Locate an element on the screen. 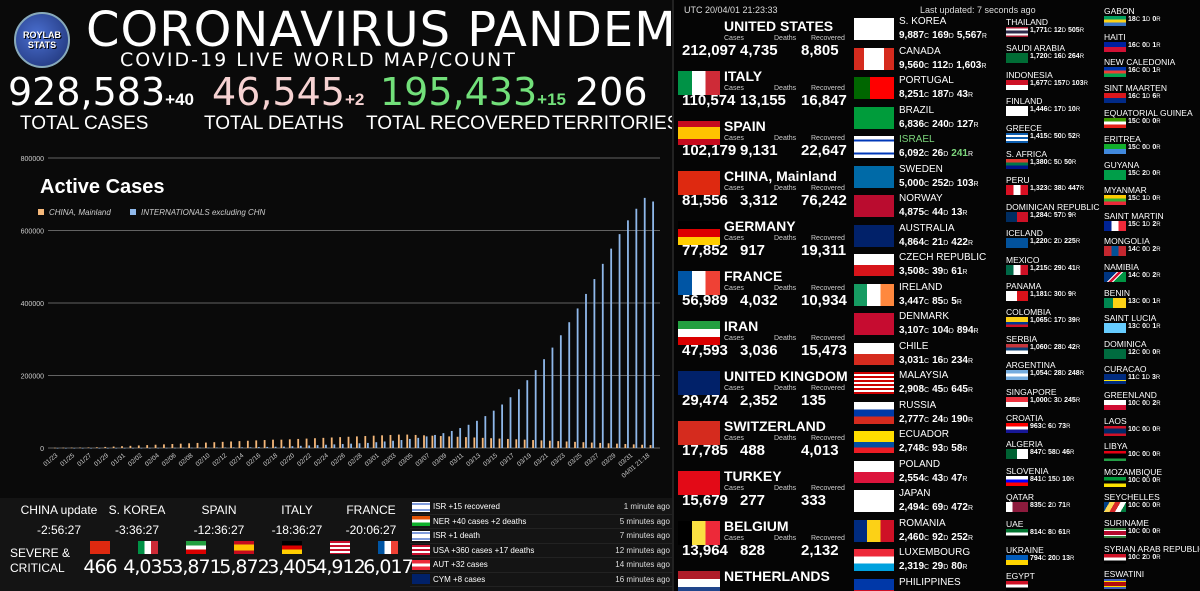 The height and width of the screenshot is (591, 1200). country-row-ukraine: UKRAINE 794C 20D 13R is located at coordinates (1053, 555).